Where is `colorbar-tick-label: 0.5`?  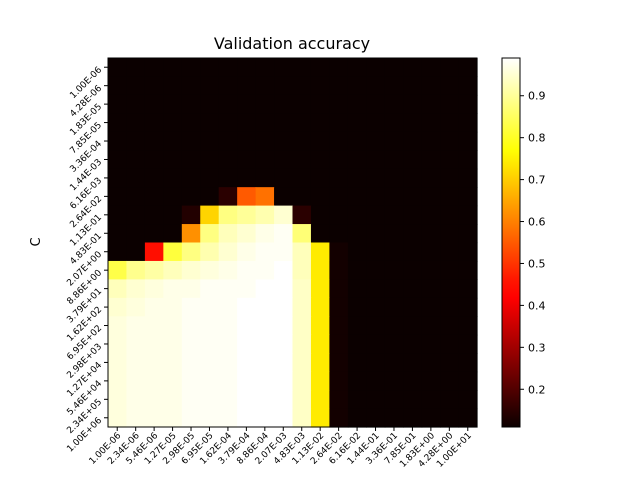
colorbar-tick-label: 0.5 is located at coordinates (537, 263).